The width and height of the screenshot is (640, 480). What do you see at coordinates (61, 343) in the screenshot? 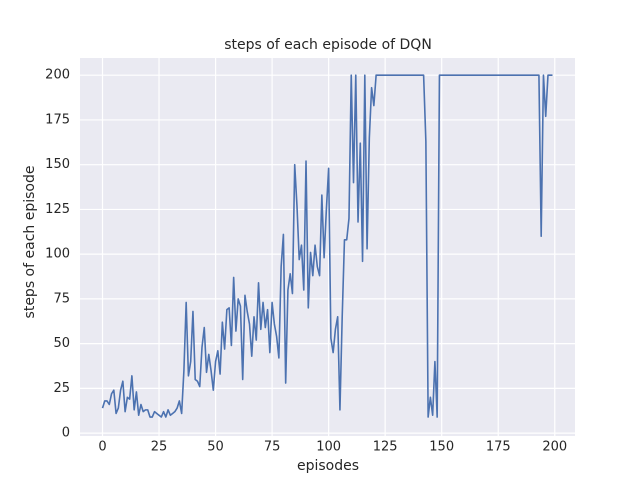
I see `y-tick-label: 50` at bounding box center [61, 343].